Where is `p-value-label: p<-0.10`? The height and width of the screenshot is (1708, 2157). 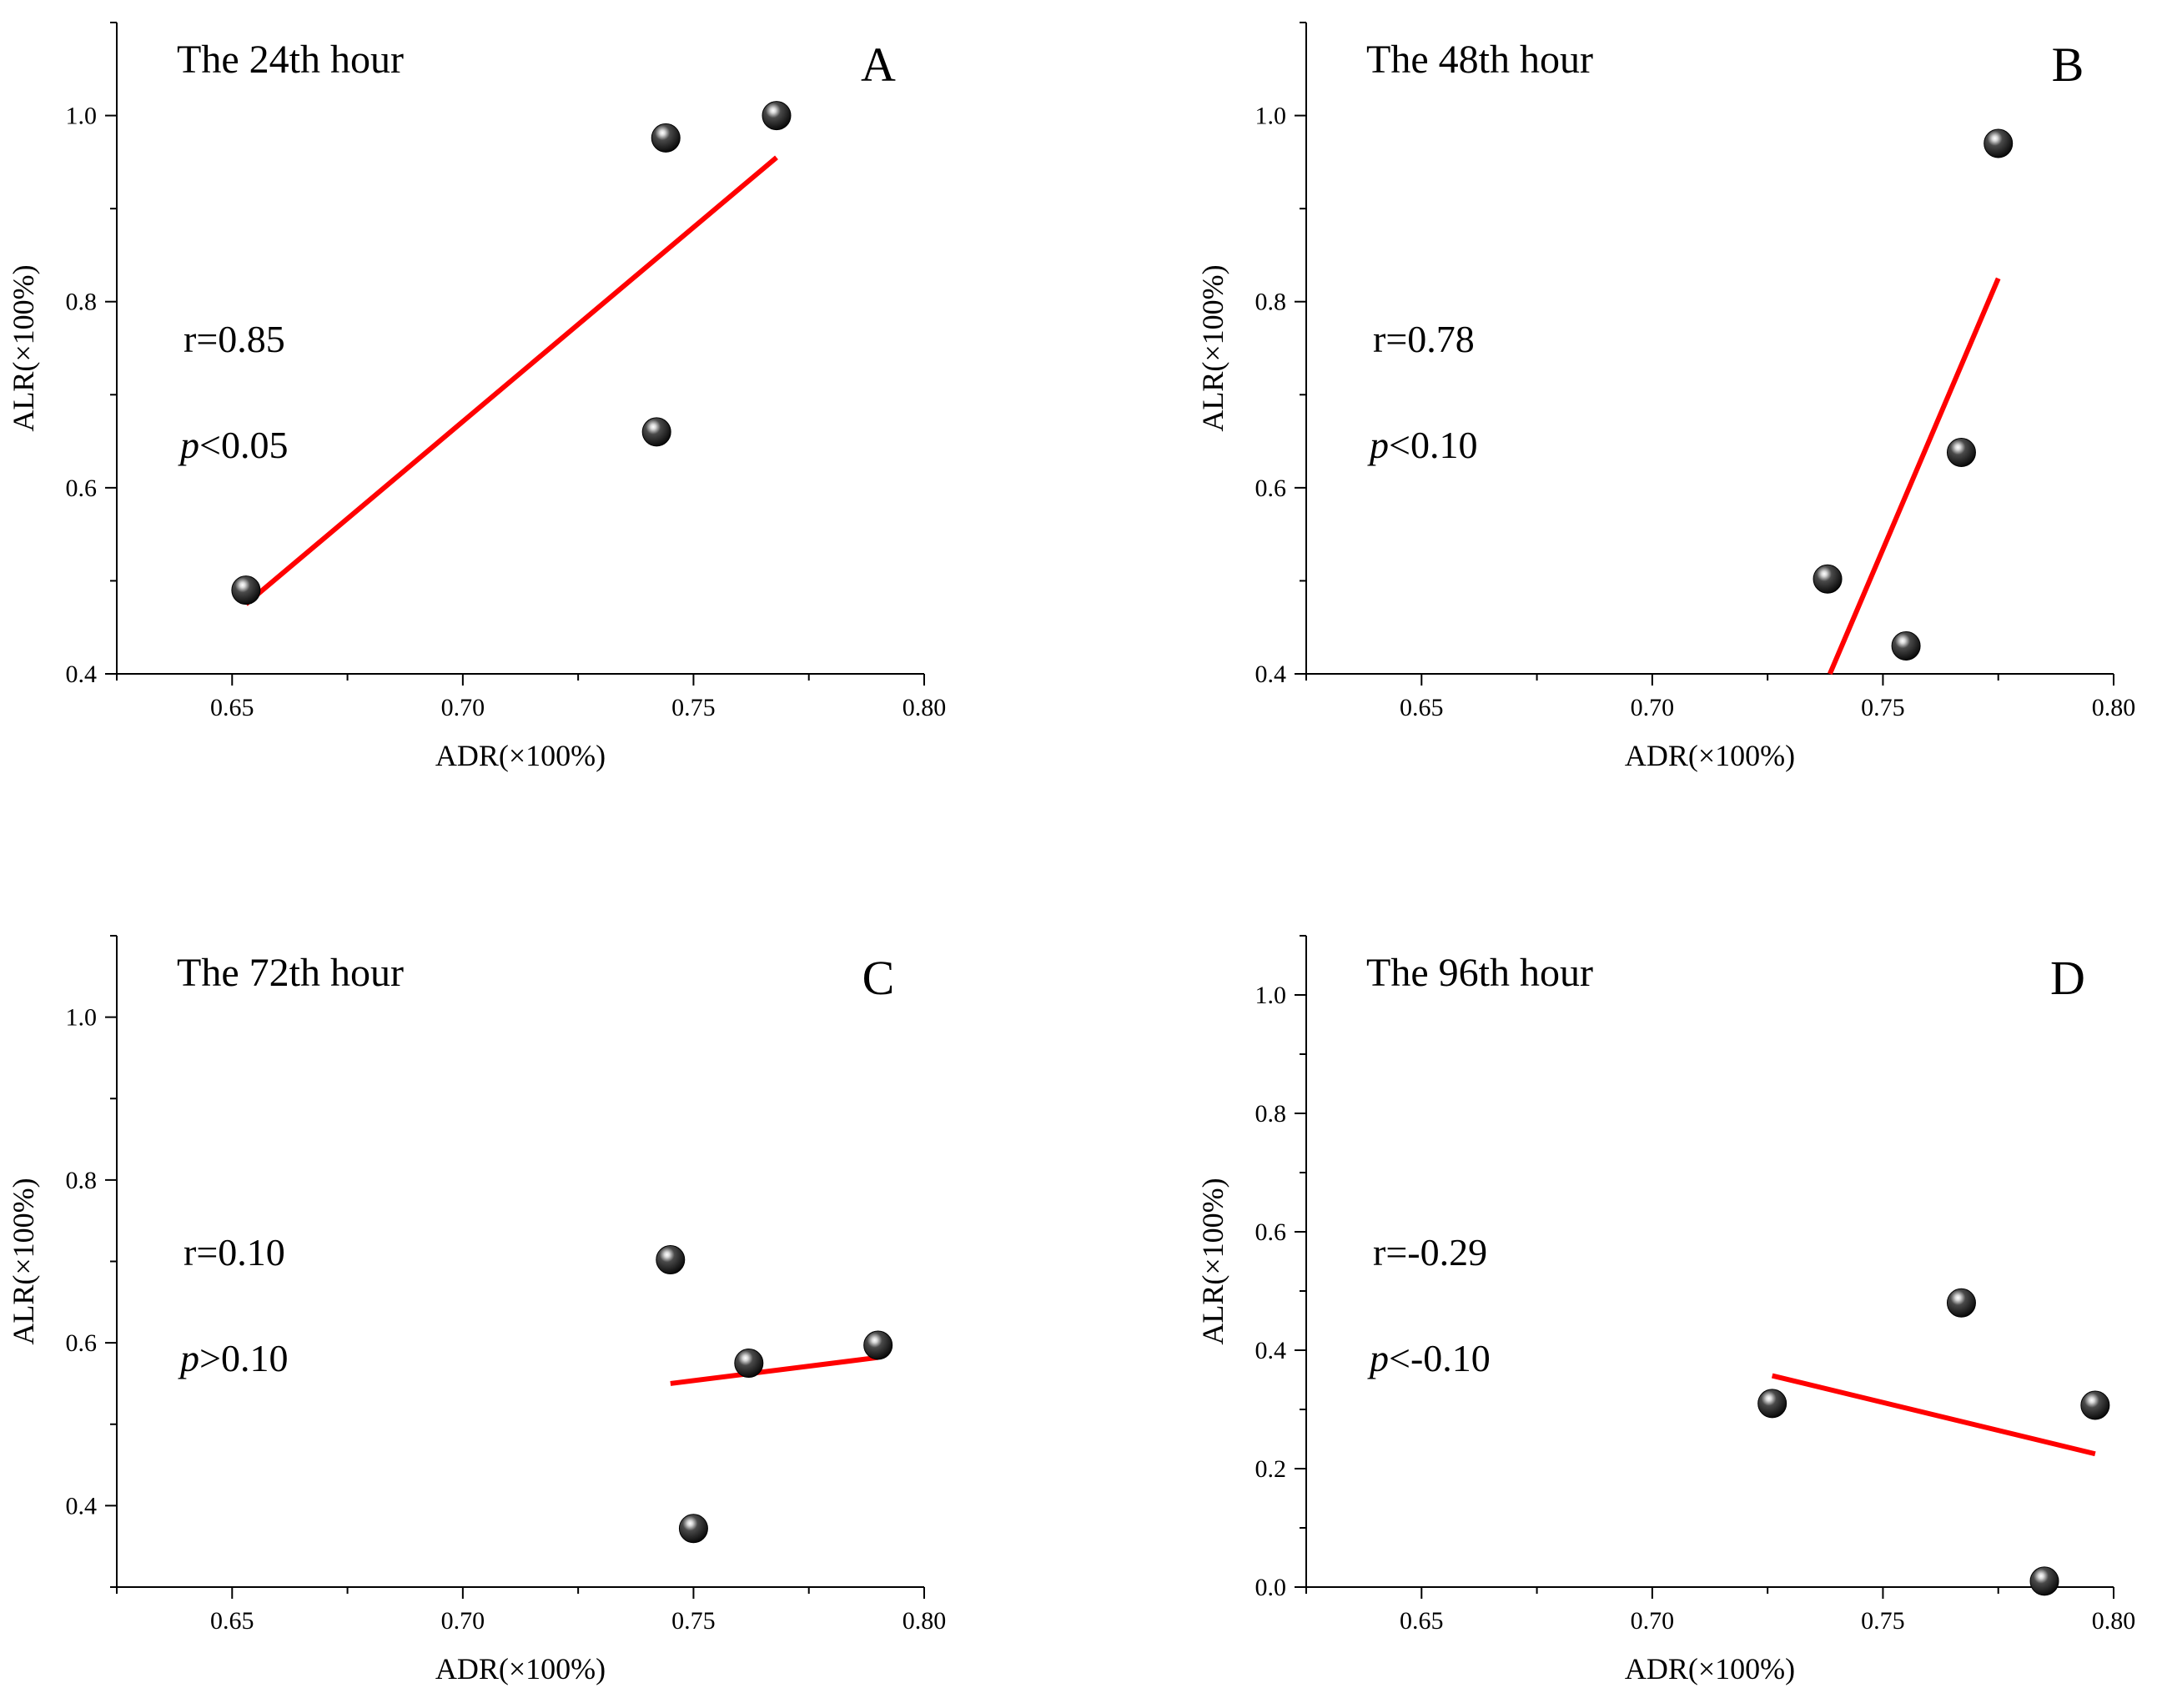
p-value-label: p<-0.10 is located at coordinates (1429, 1358).